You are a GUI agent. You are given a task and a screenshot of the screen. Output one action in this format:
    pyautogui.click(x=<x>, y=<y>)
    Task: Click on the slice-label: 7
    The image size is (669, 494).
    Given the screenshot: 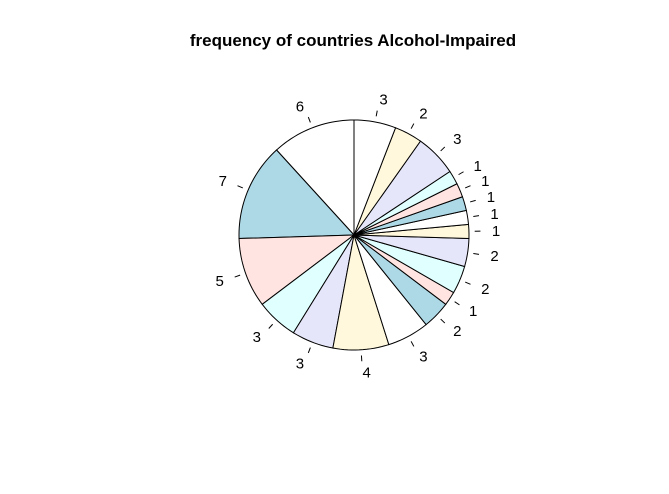 What is the action you would take?
    pyautogui.click(x=223, y=181)
    